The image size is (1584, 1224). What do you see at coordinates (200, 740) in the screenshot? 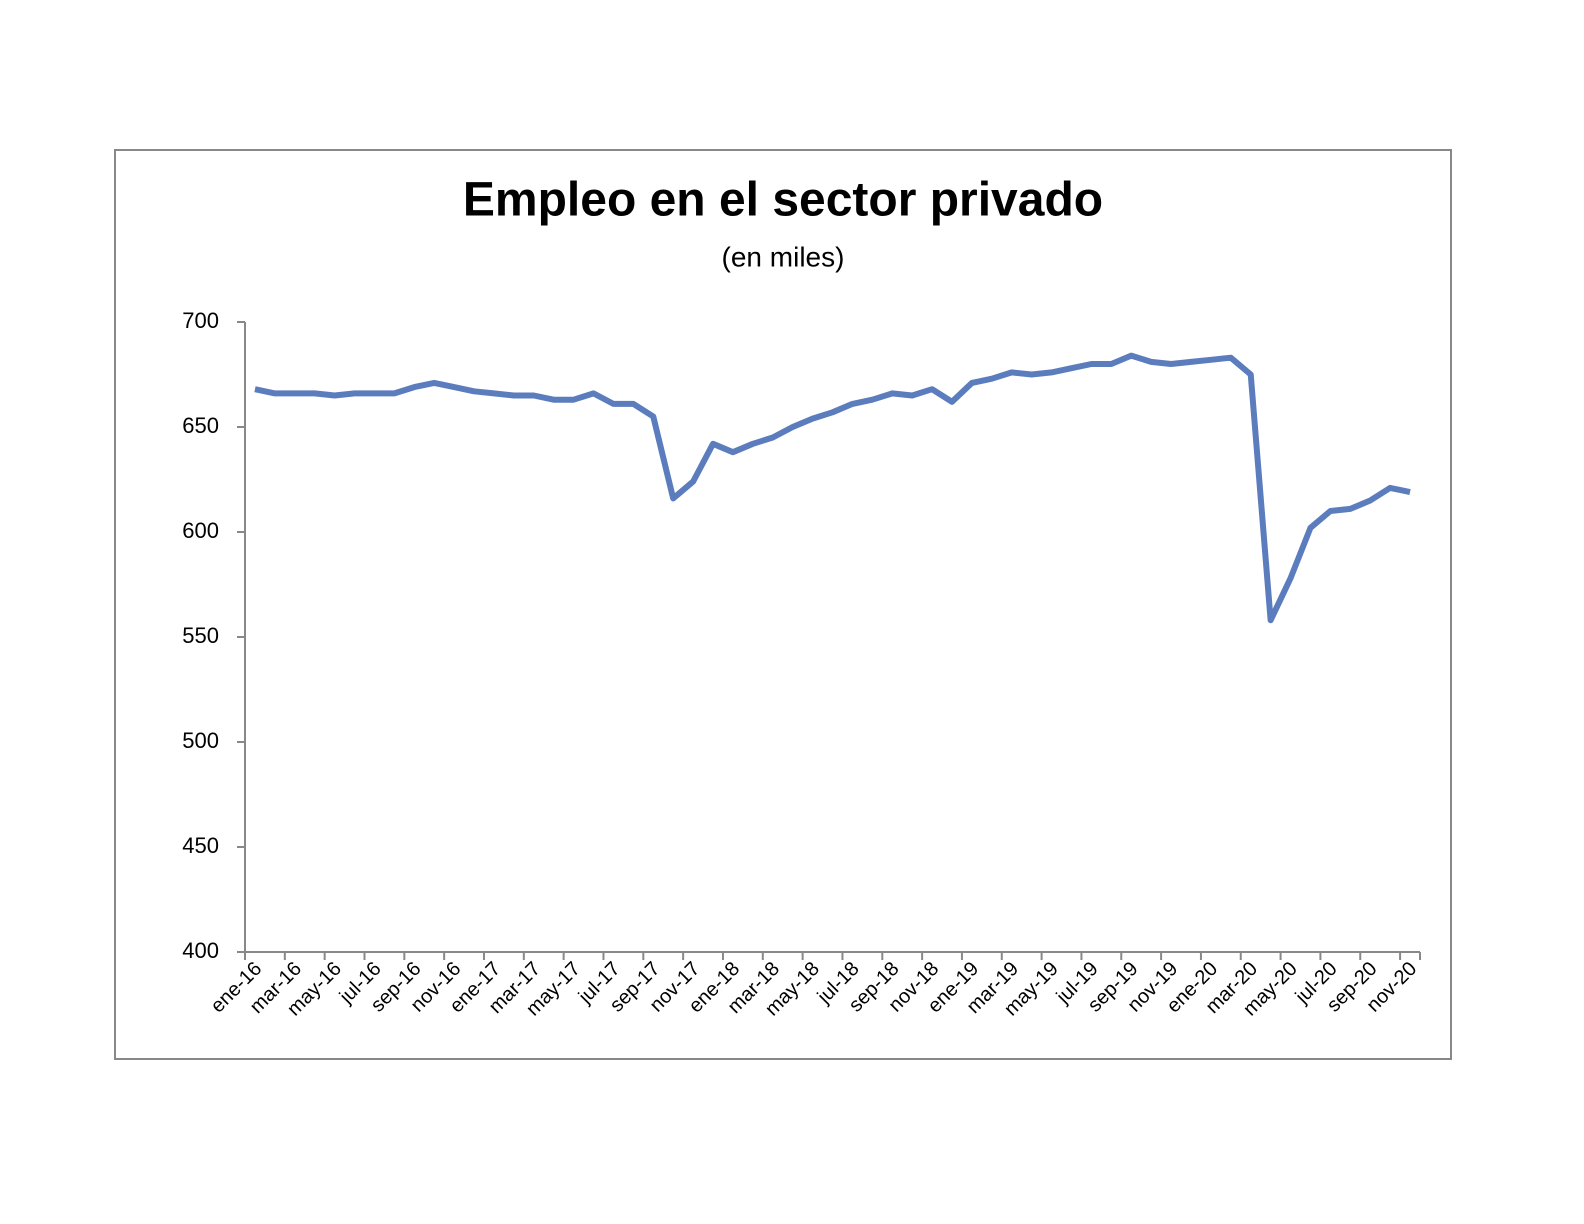
I see `y-tick-label: 500` at bounding box center [200, 740].